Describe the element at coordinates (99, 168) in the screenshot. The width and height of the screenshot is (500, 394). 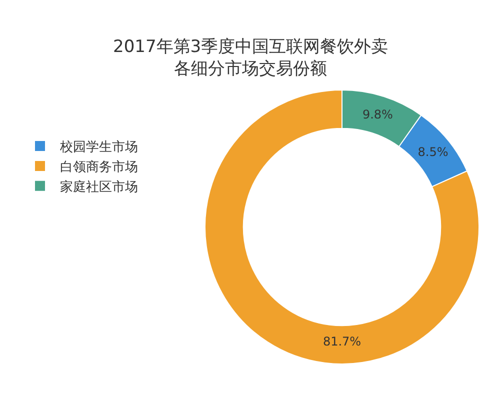
I see `legend-label: 白领商务市场` at that location.